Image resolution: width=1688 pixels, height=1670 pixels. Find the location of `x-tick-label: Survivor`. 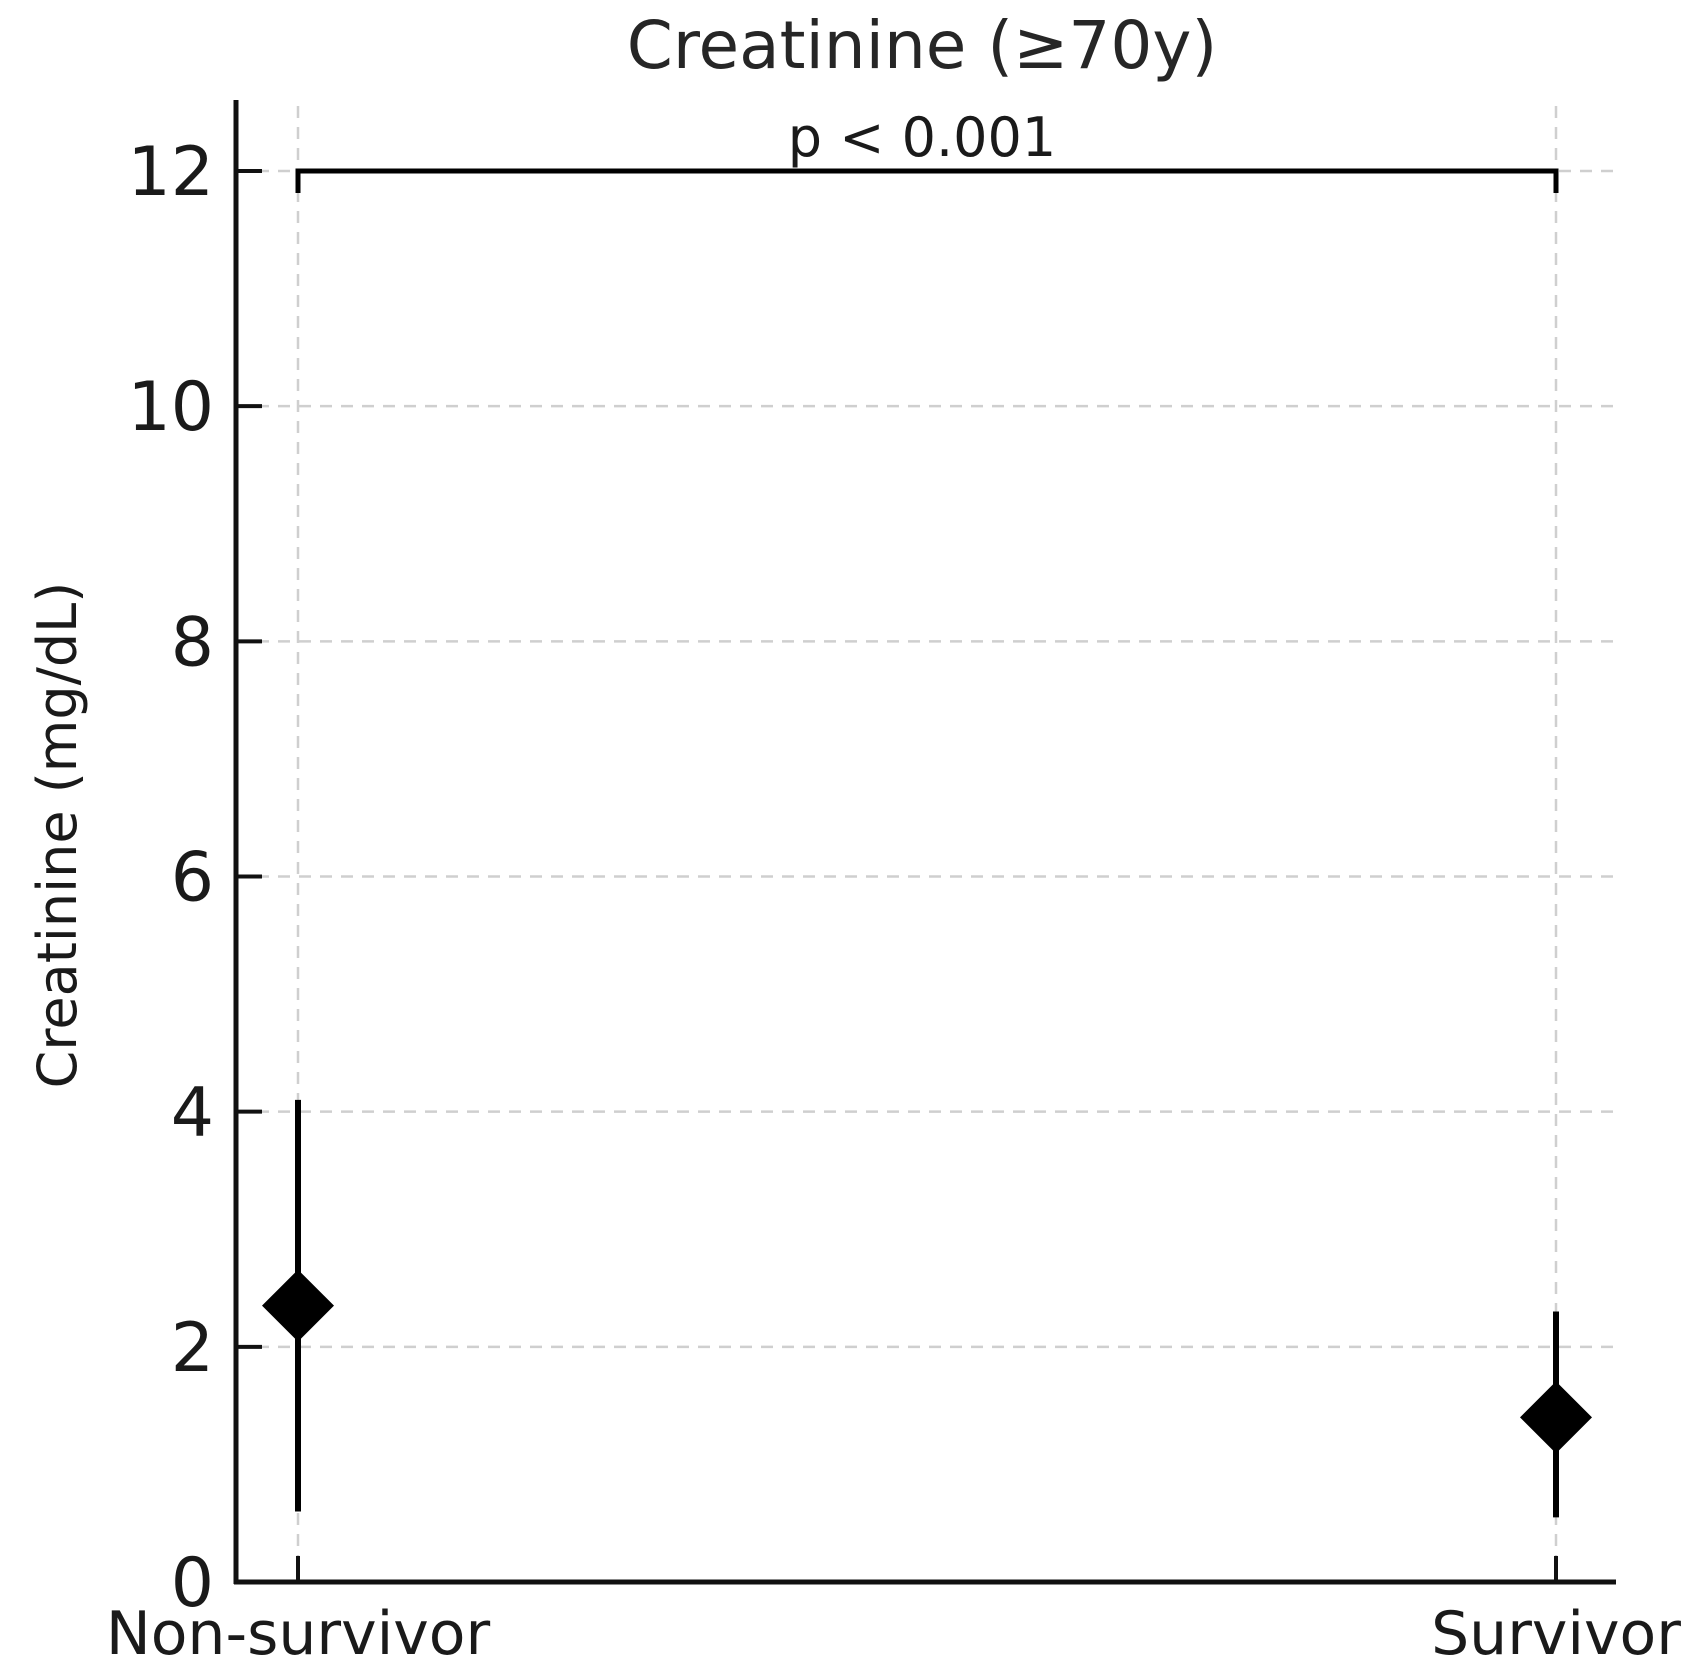

x-tick-label: Survivor is located at coordinates (1556, 1634).